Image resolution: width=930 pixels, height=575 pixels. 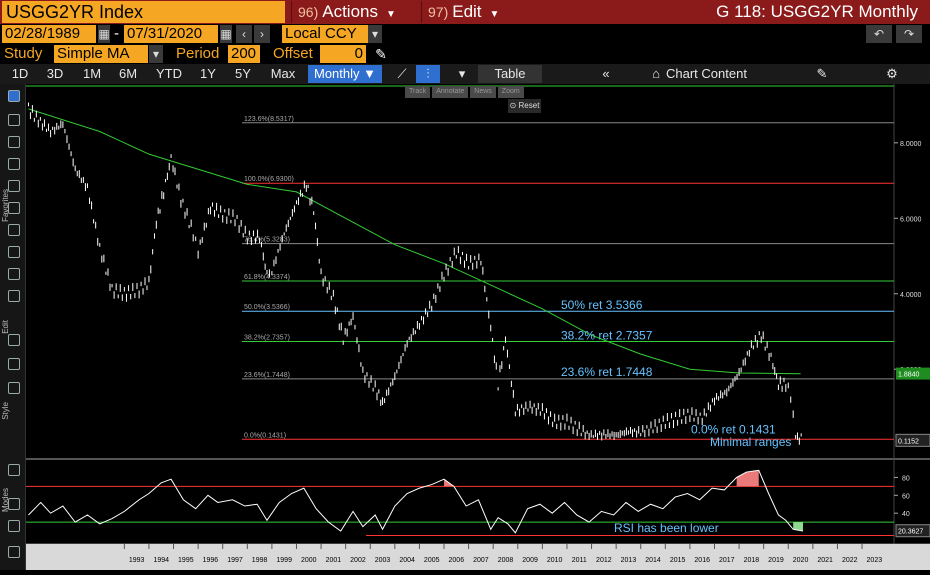 What do you see at coordinates (776, 560) in the screenshot?
I see `x-tick-label: 2019` at bounding box center [776, 560].